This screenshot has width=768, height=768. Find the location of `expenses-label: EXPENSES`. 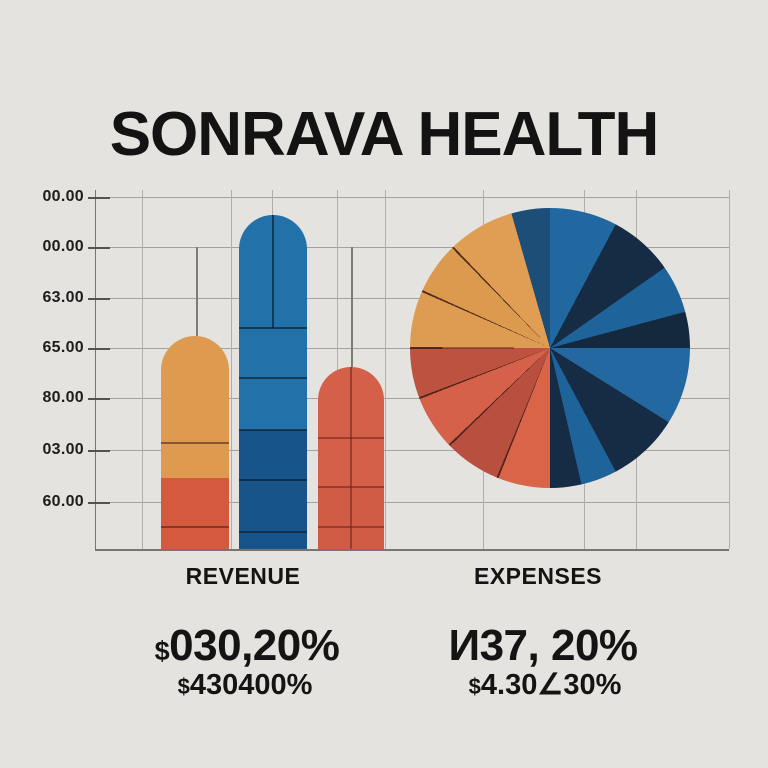

expenses-label: EXPENSES is located at coordinates (538, 576).